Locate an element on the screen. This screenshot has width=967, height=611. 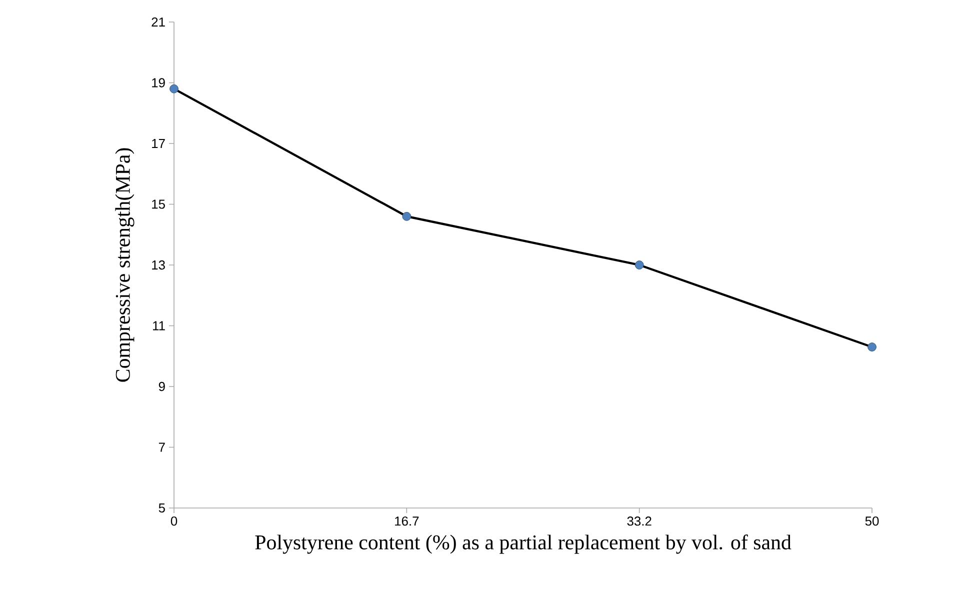
y-tick-label: 17 is located at coordinates (158, 143).